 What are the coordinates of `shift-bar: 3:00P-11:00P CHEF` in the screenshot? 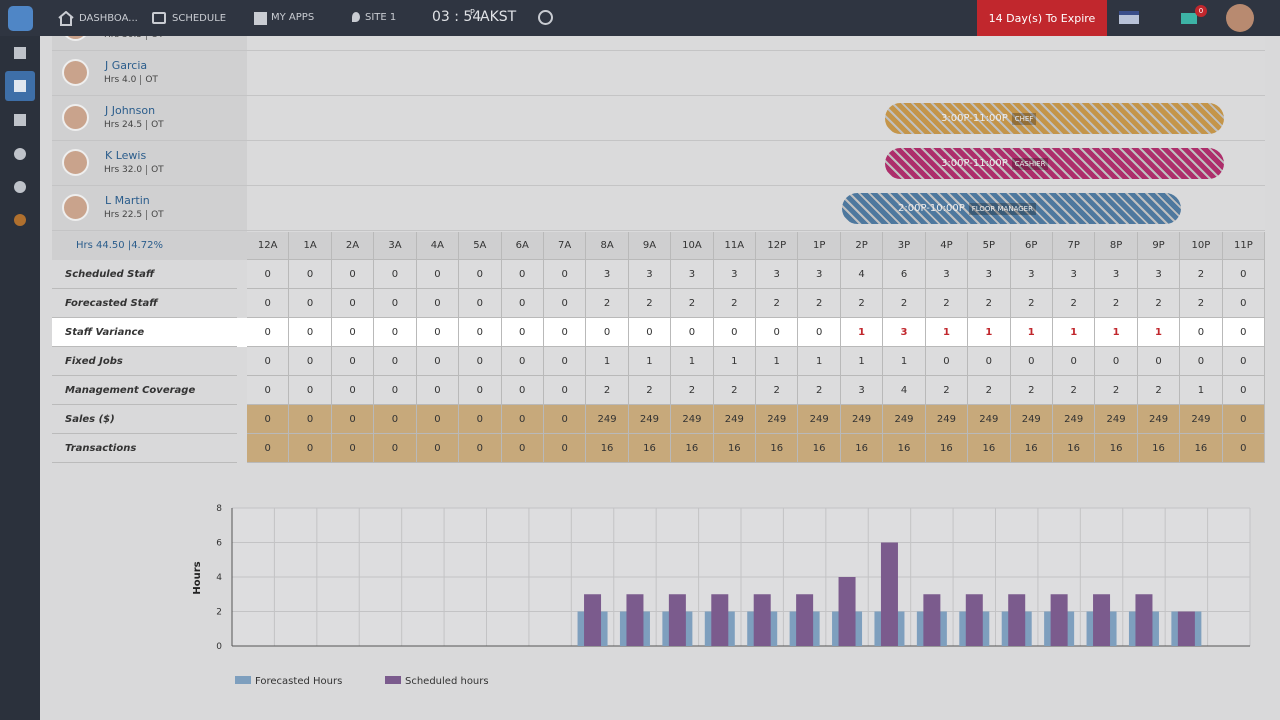 It's located at (1054, 118).